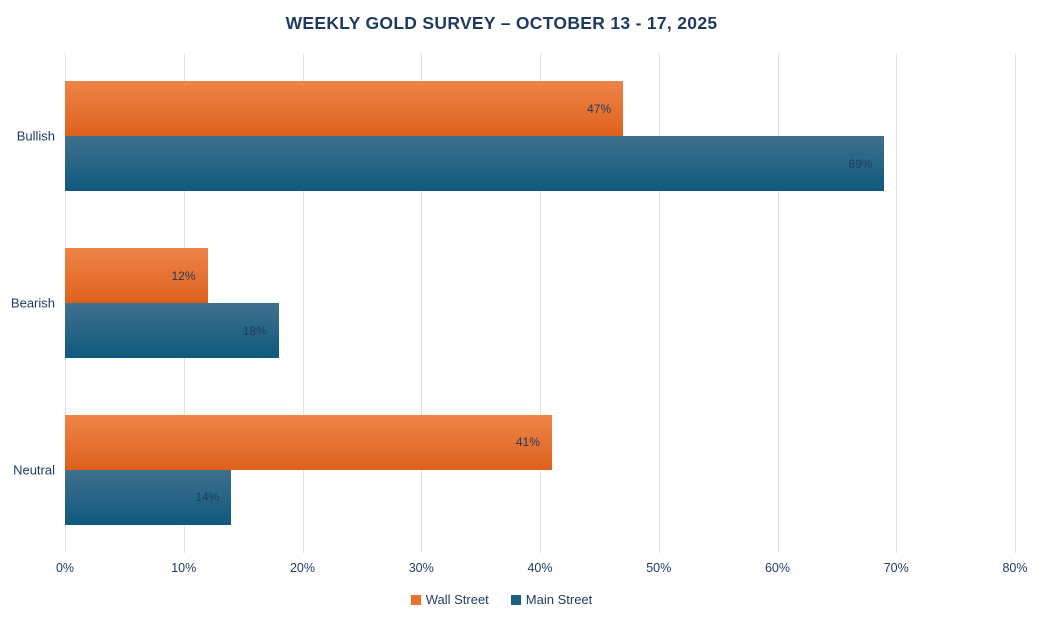 This screenshot has width=1039, height=621. I want to click on legend-swatch-wall-street, so click(415, 599).